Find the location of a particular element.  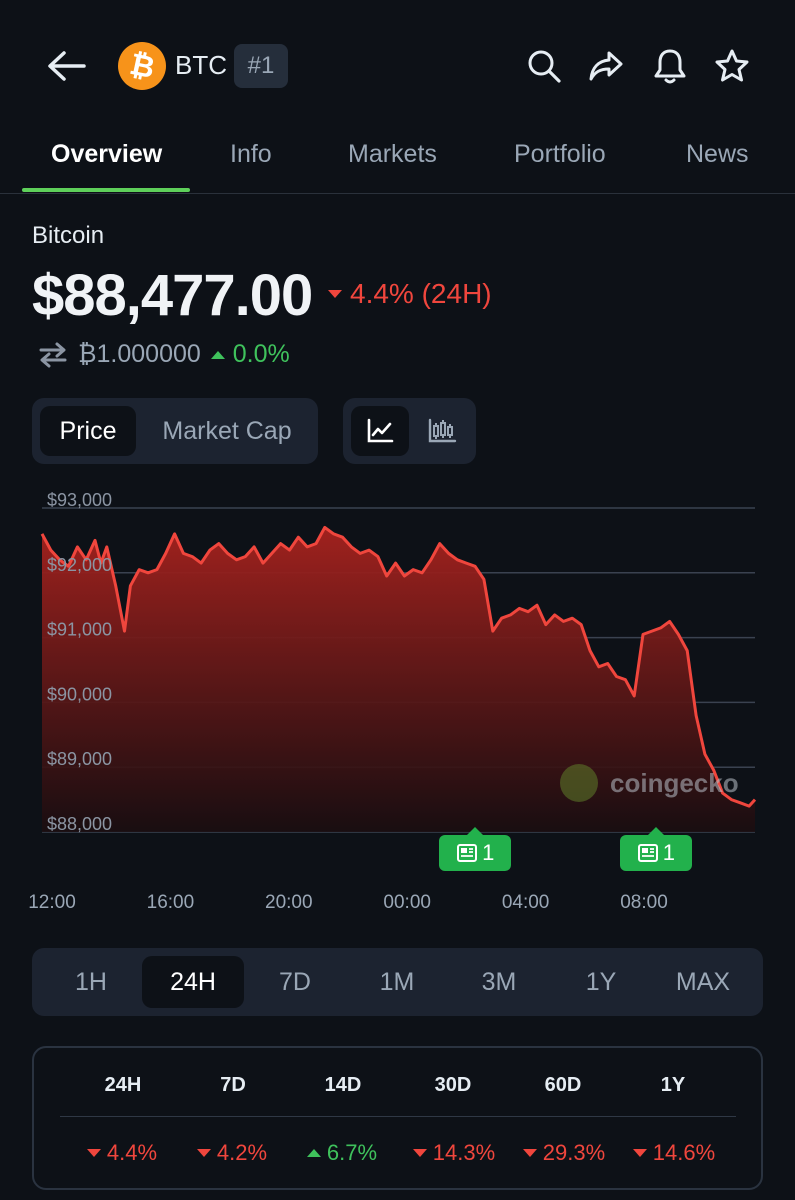

y-tick-label: $92,000 is located at coordinates (79, 565).